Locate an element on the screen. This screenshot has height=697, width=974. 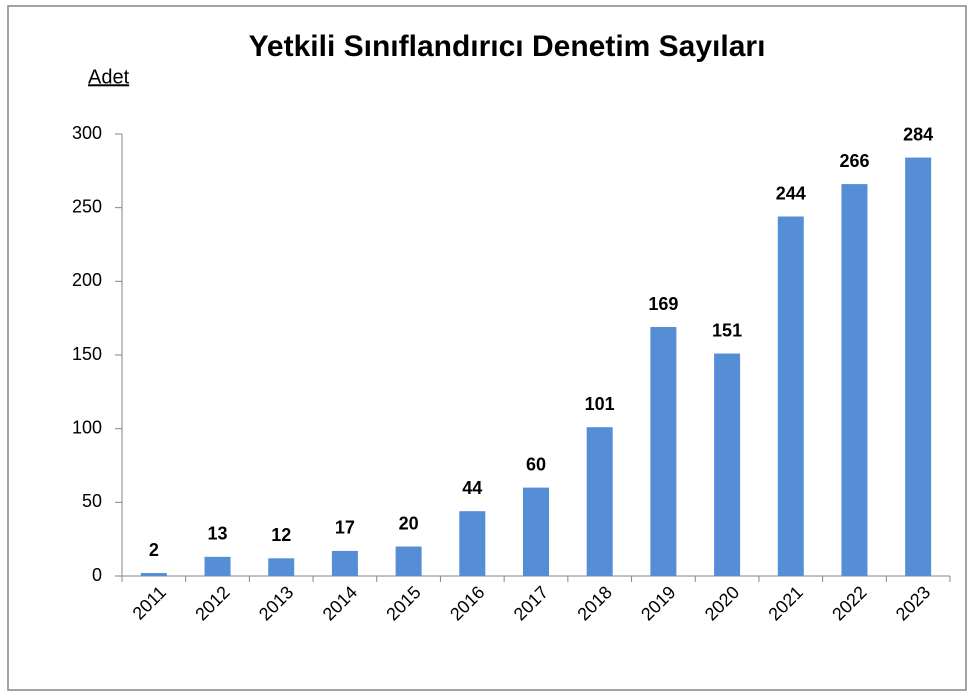
data-label: 266 is located at coordinates (854, 161).